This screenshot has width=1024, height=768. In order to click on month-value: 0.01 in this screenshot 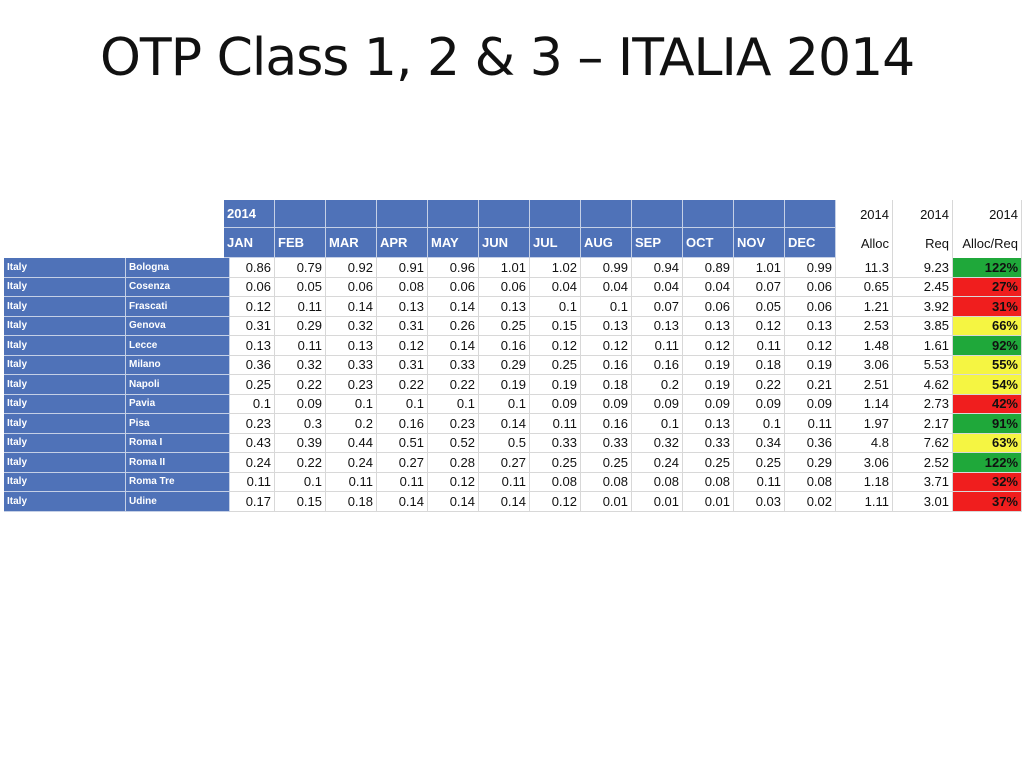, I will do `click(708, 502)`.